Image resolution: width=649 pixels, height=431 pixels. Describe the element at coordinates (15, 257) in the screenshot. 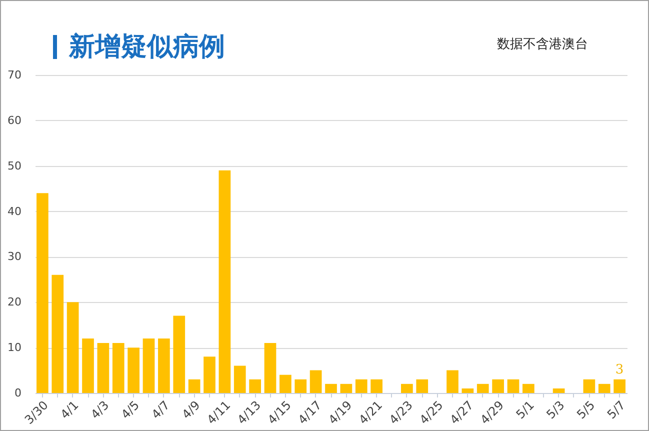

I see `y-tick-label: 30` at that location.